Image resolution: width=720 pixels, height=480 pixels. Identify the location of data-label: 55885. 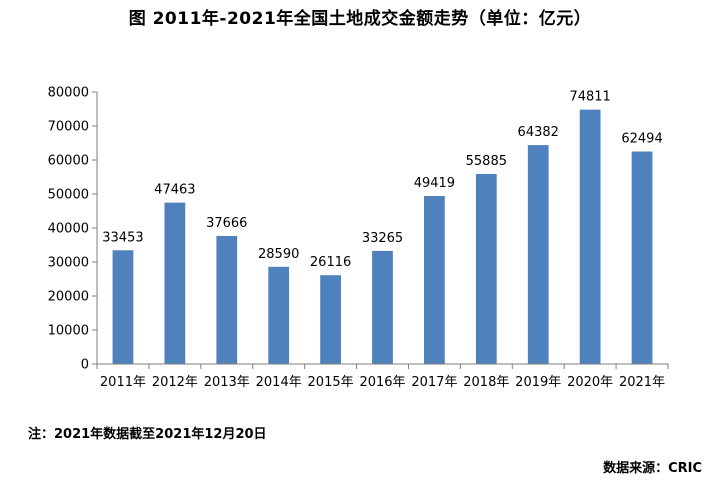
(486, 161).